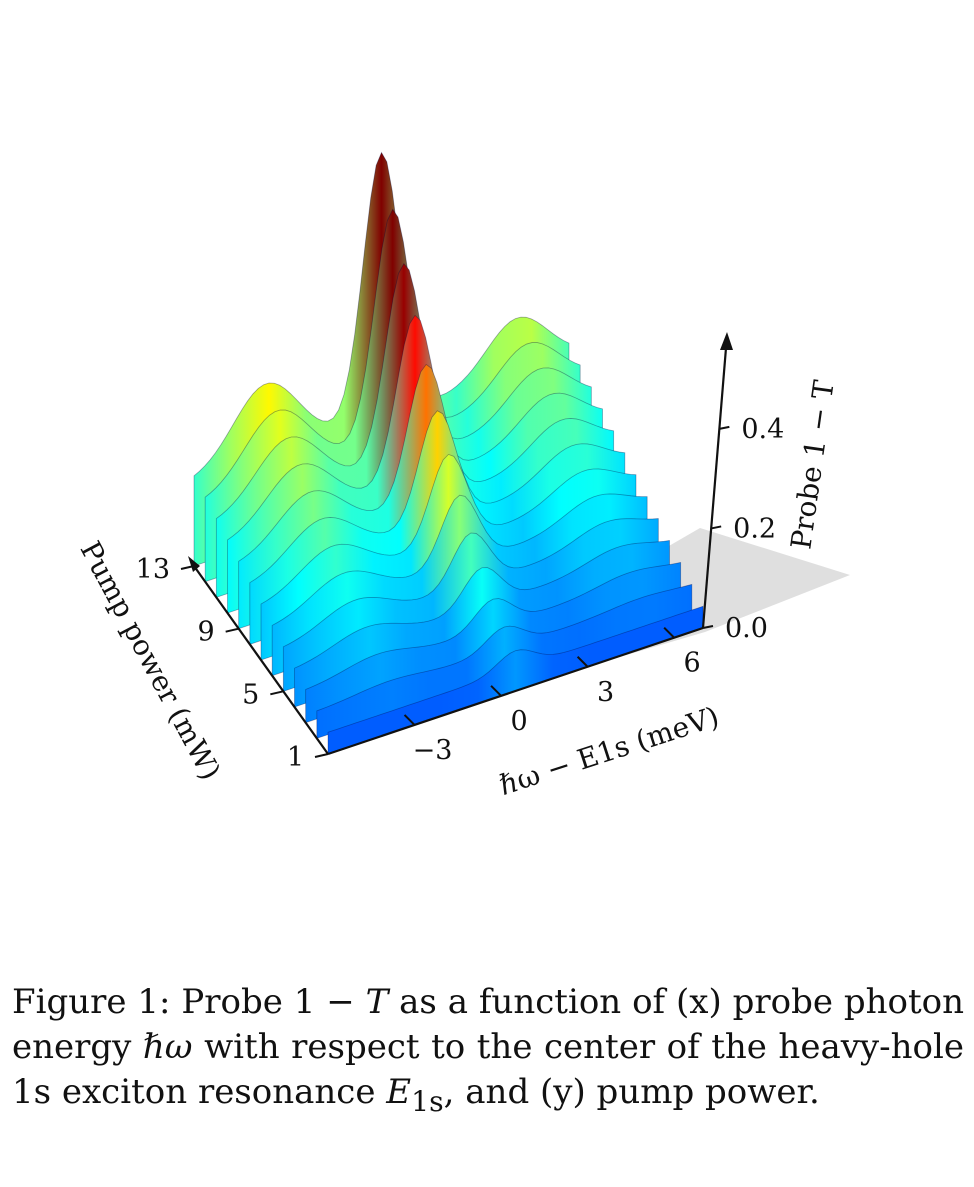 The image size is (974, 1187). I want to click on y-axis-line, so click(261, 660).